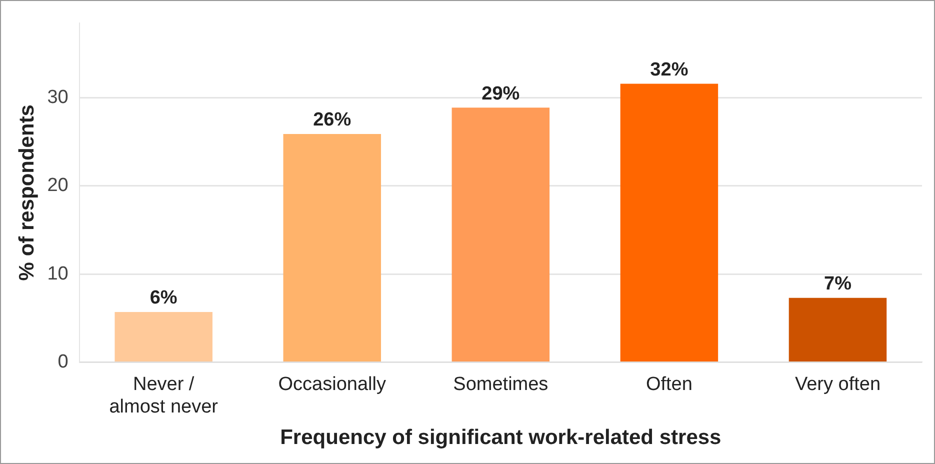  I want to click on data-label: 6%, so click(164, 298).